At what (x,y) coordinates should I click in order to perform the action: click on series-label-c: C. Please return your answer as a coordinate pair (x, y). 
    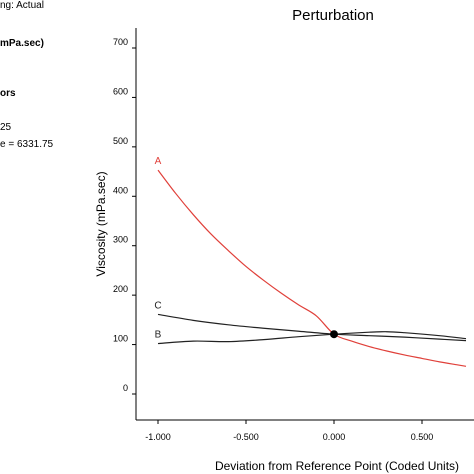
    Looking at the image, I should click on (157, 305).